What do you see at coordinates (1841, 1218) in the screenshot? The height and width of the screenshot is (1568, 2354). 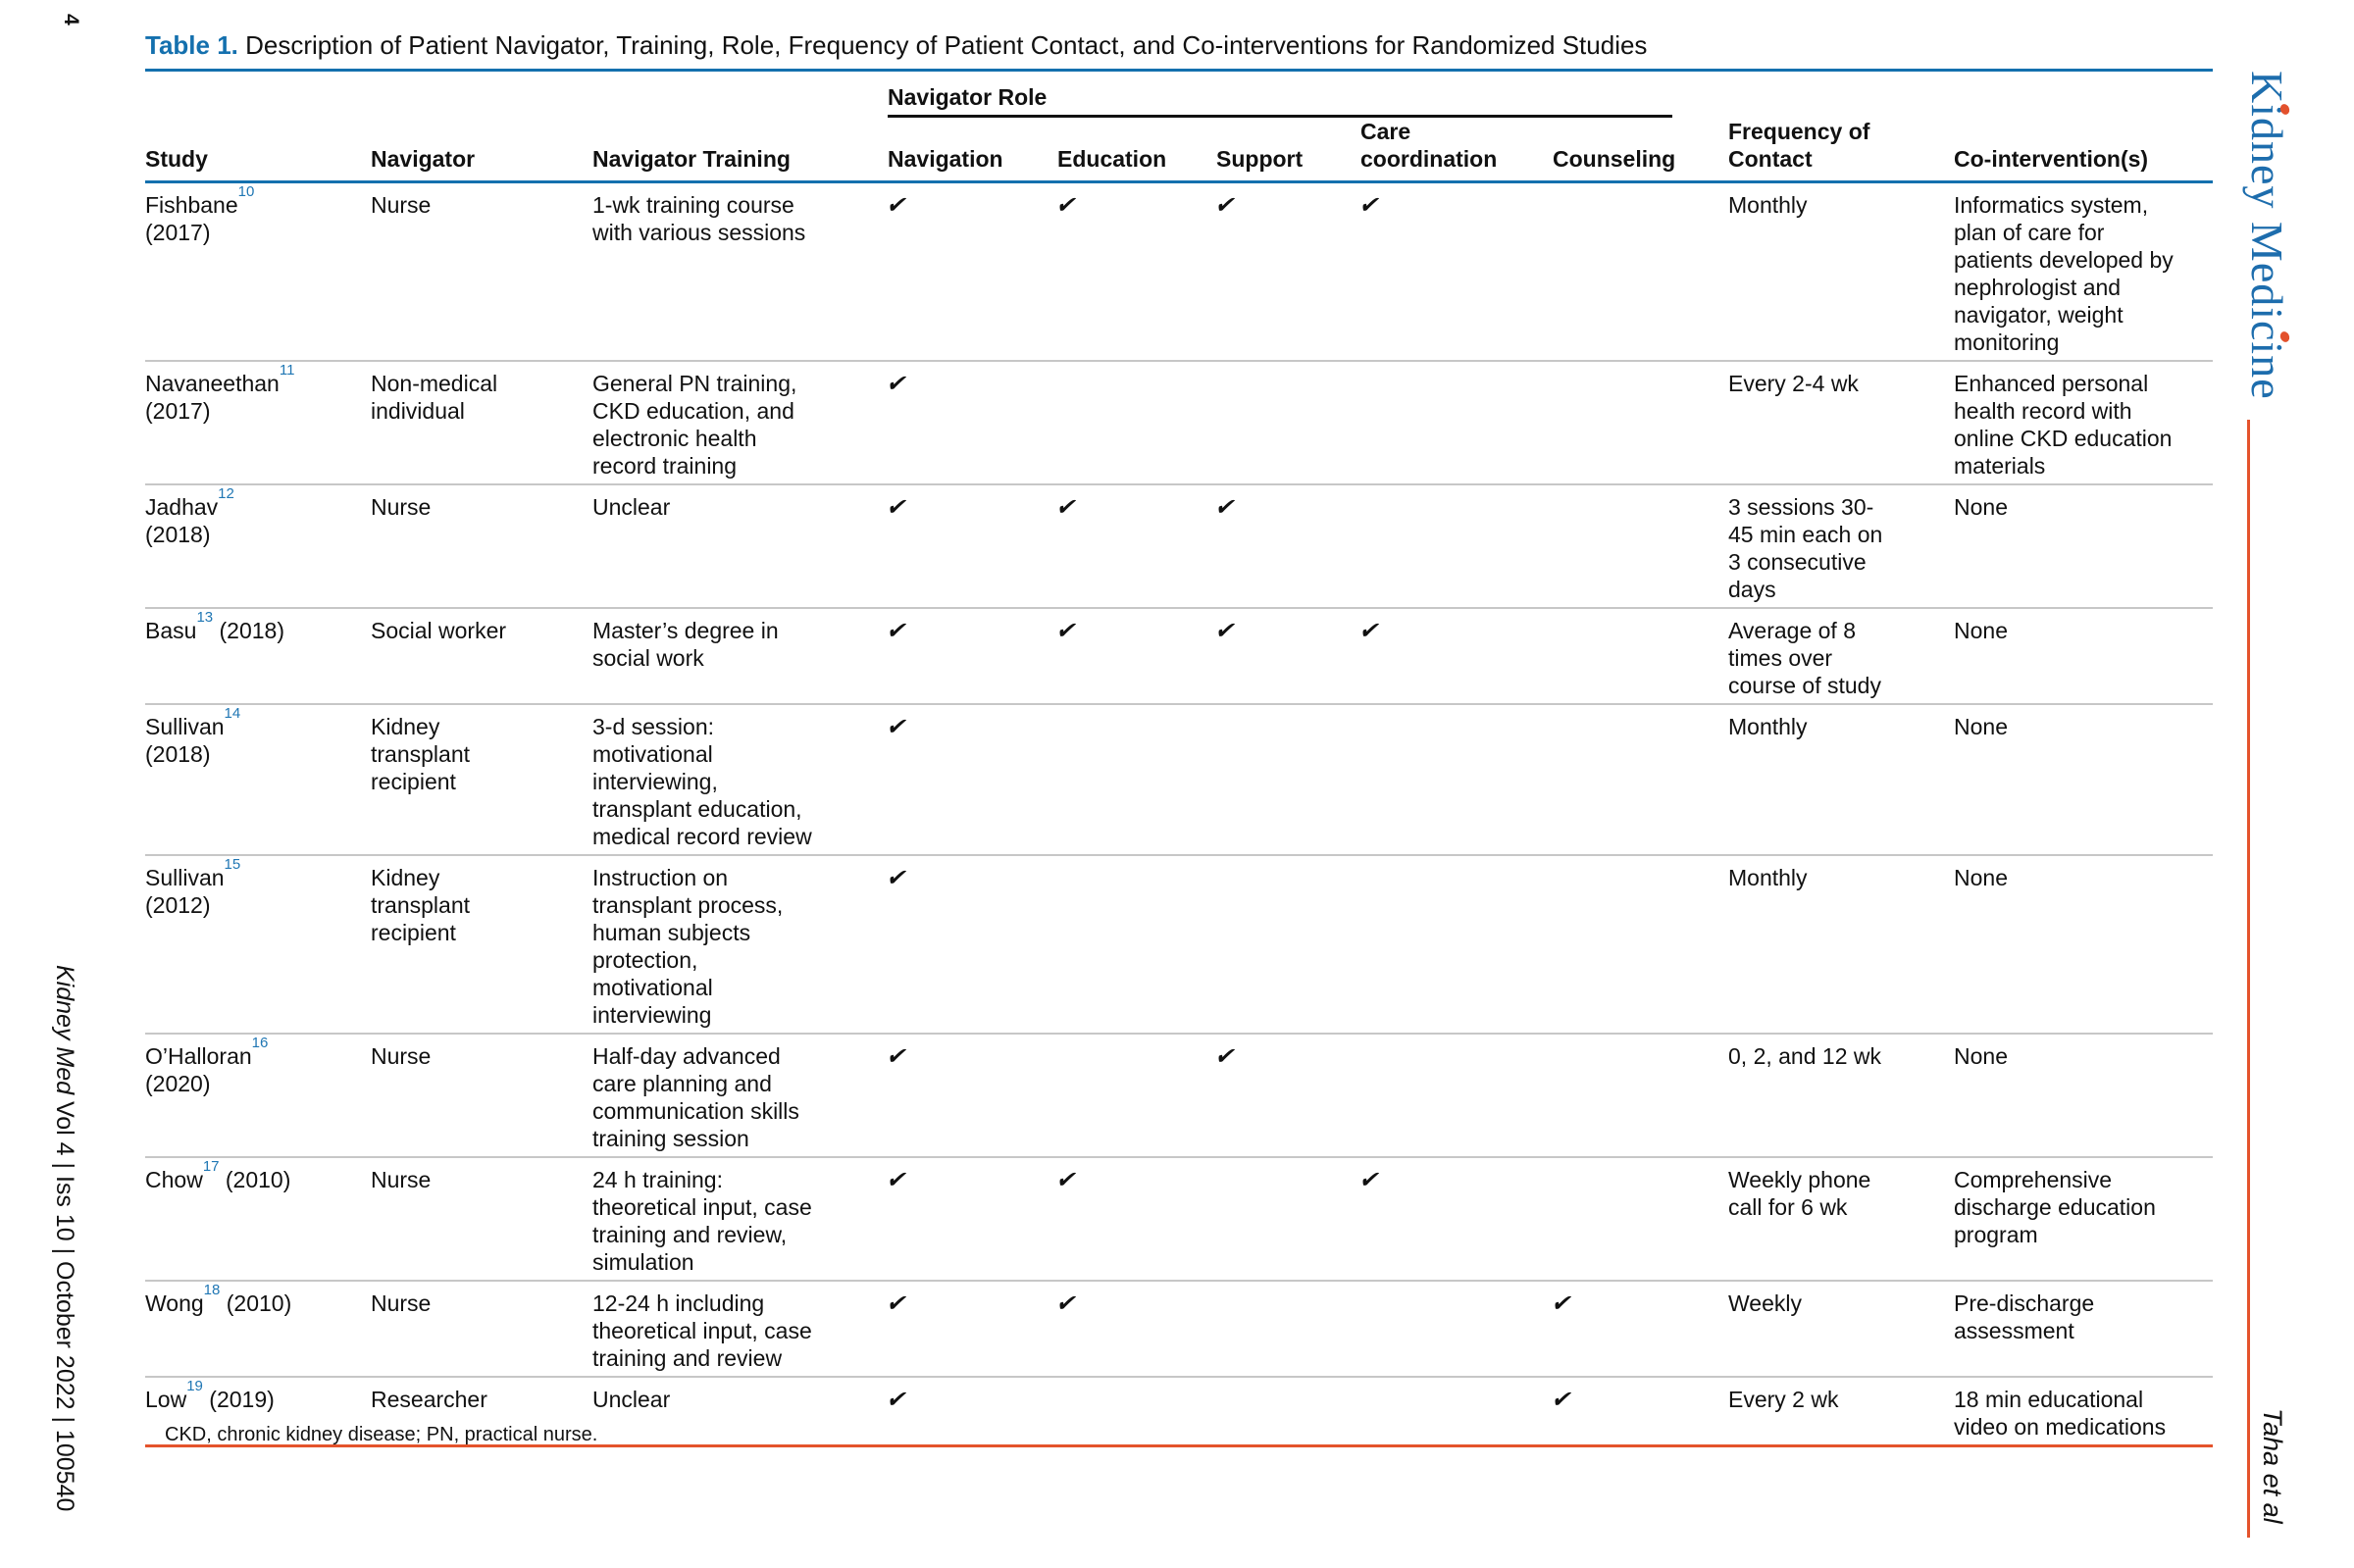 I see `frequency-cell: Weekly phone call for 6 wk` at bounding box center [1841, 1218].